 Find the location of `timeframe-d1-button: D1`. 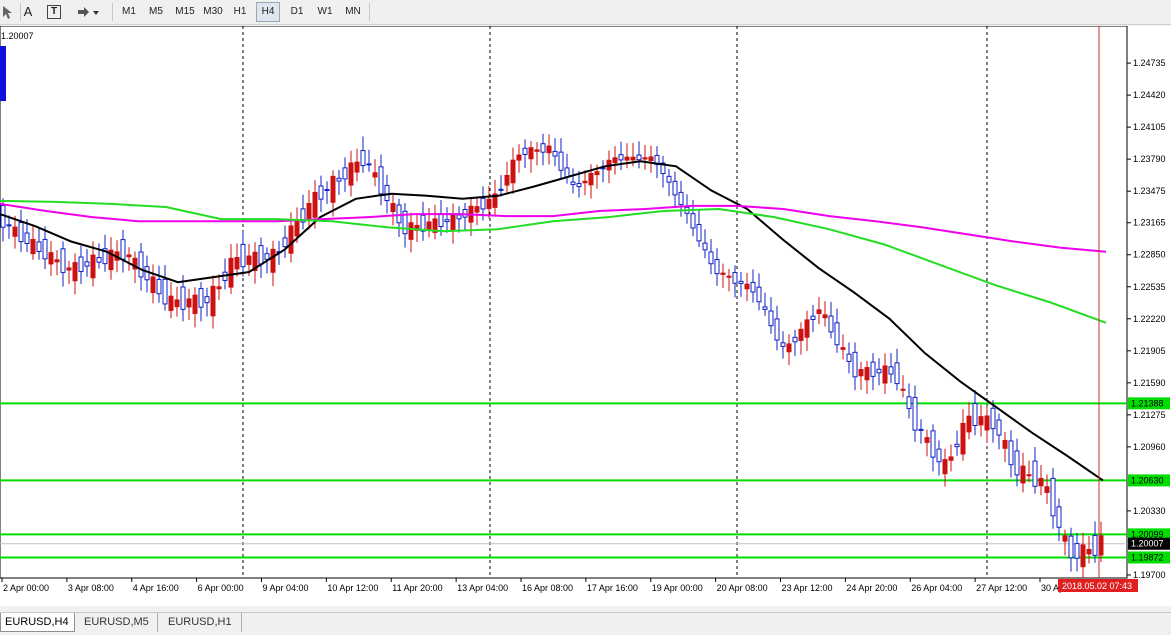

timeframe-d1-button: D1 is located at coordinates (297, 11).